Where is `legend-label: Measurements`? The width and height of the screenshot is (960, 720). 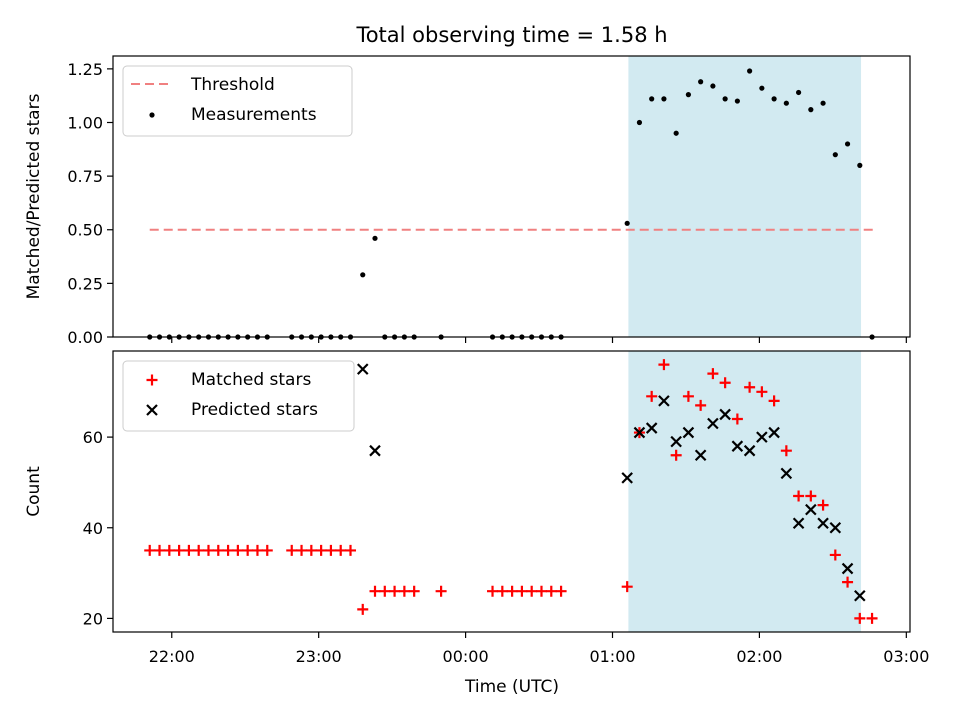 legend-label: Measurements is located at coordinates (254, 115).